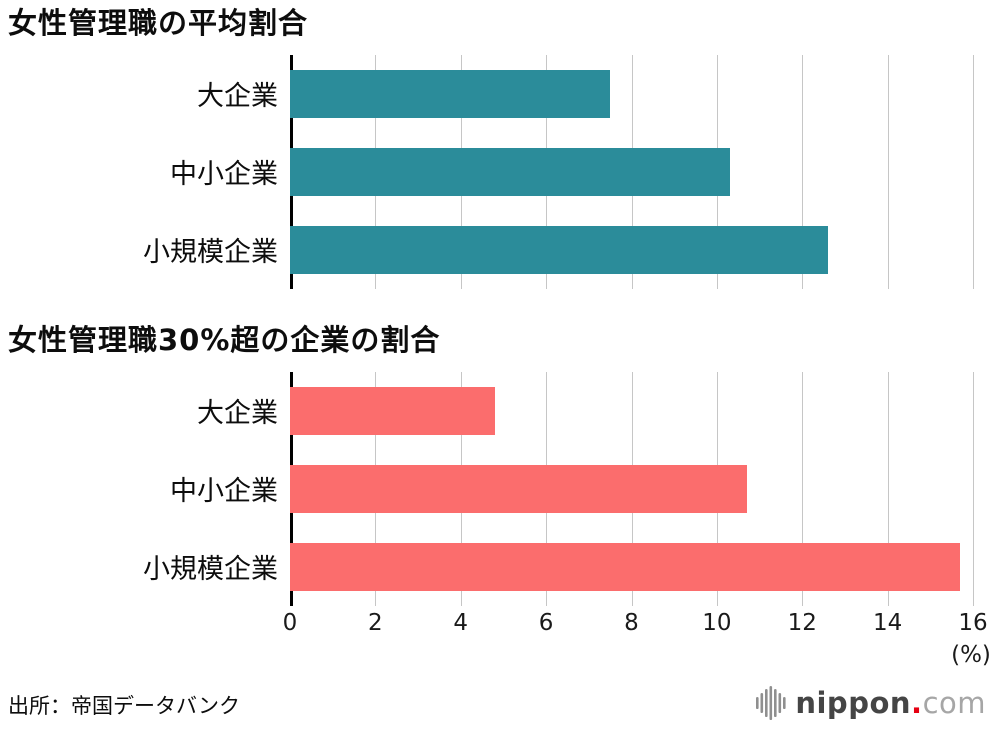 The image size is (1000, 730). I want to click on x-tick-12: 12, so click(802, 622).